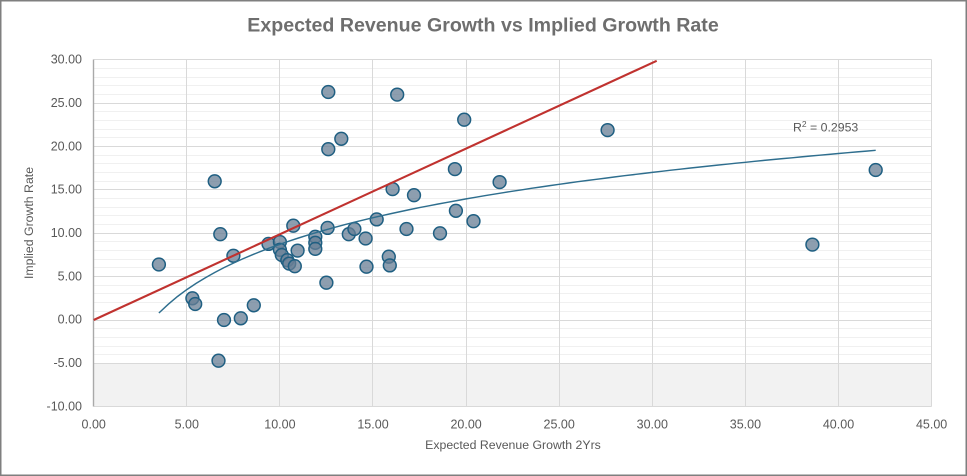 The width and height of the screenshot is (967, 476). What do you see at coordinates (64, 406) in the screenshot?
I see `svg-text: -10.00` at bounding box center [64, 406].